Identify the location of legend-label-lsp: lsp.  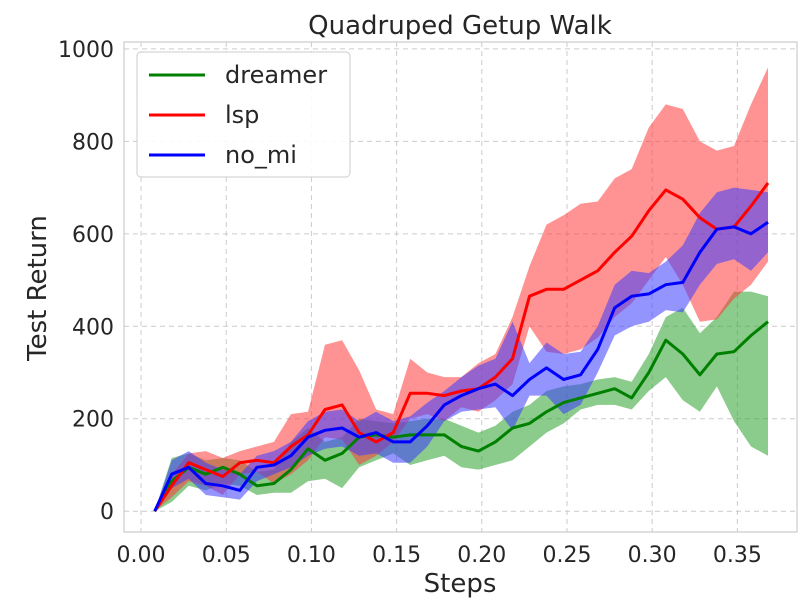
(242, 115).